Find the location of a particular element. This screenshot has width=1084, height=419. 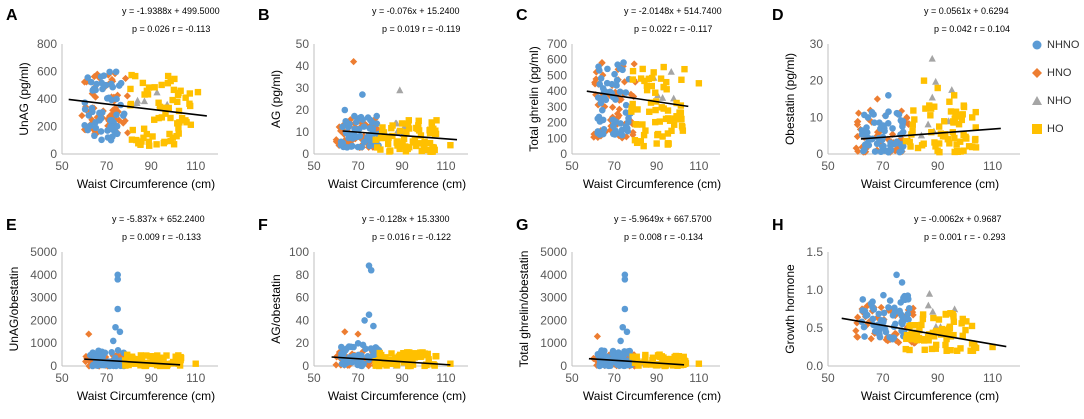

y-tick-label: 300 is located at coordinates (557, 107).